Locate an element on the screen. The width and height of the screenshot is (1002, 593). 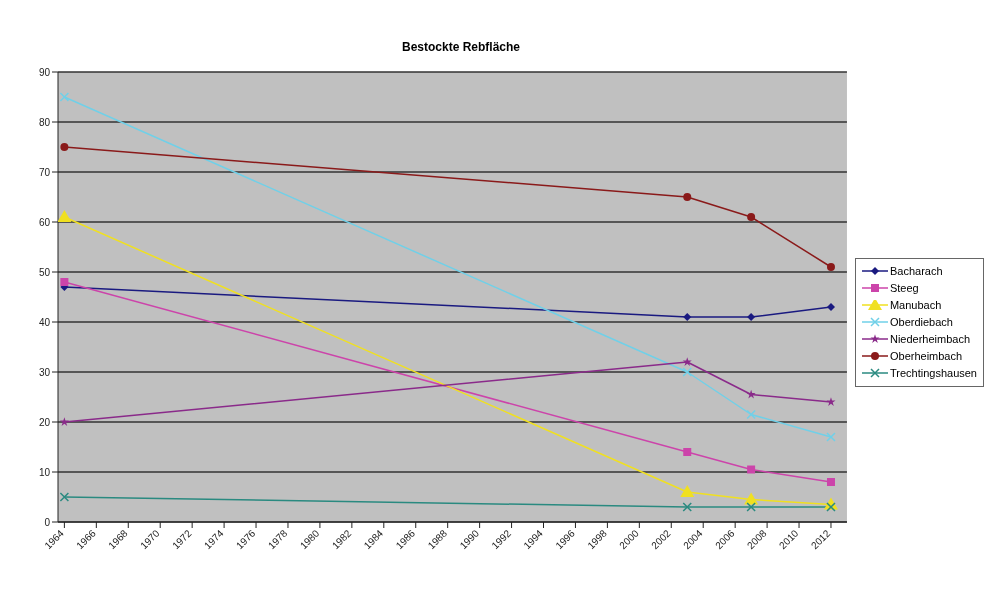
y-tick-label: 60 is located at coordinates (44, 222).